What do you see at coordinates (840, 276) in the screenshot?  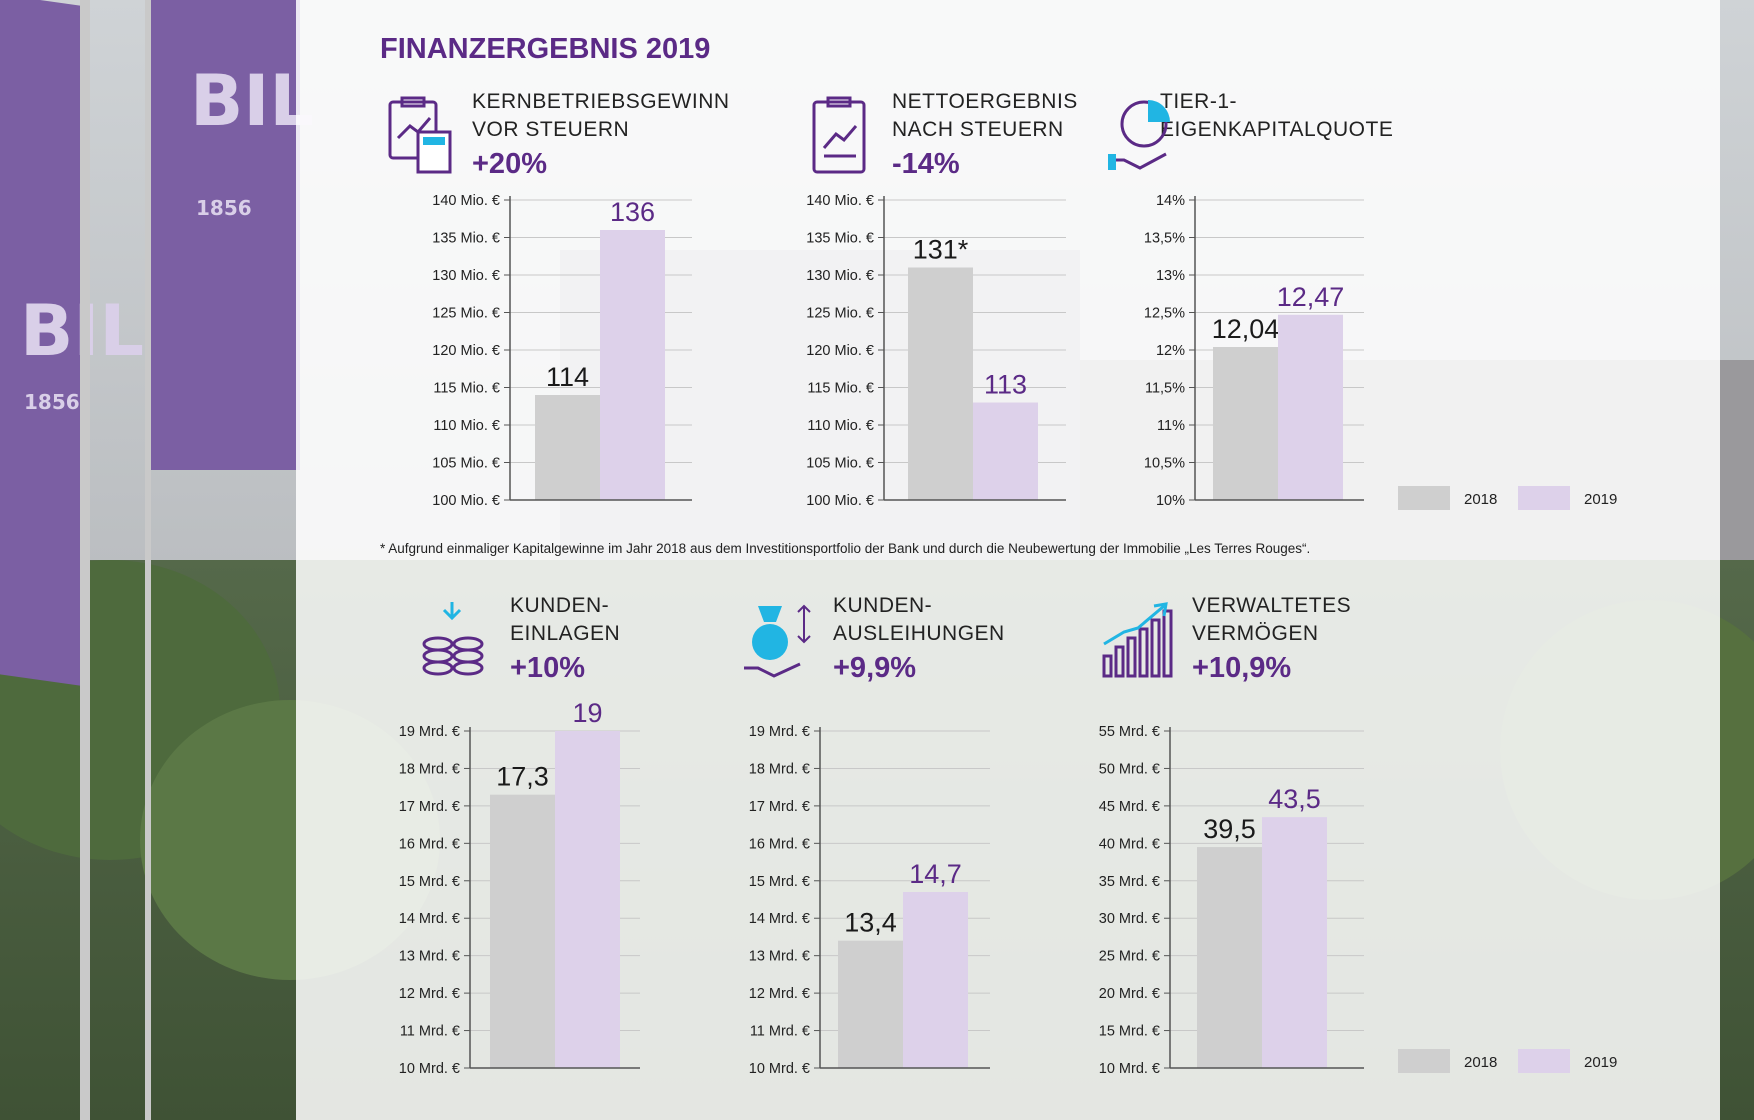 I see `y-tick-label: 130 Mio. €` at bounding box center [840, 276].